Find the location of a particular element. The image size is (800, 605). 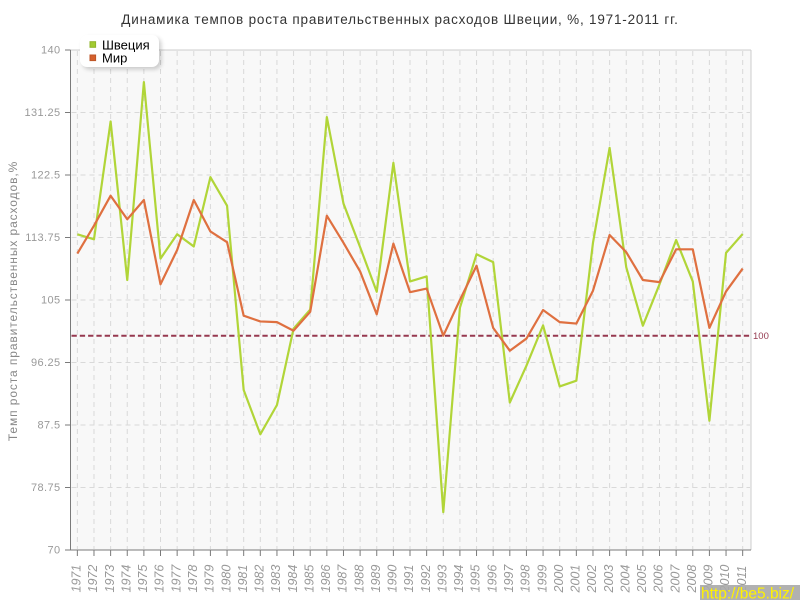

svg-text: http://be5.biz/ is located at coordinates (748, 592).